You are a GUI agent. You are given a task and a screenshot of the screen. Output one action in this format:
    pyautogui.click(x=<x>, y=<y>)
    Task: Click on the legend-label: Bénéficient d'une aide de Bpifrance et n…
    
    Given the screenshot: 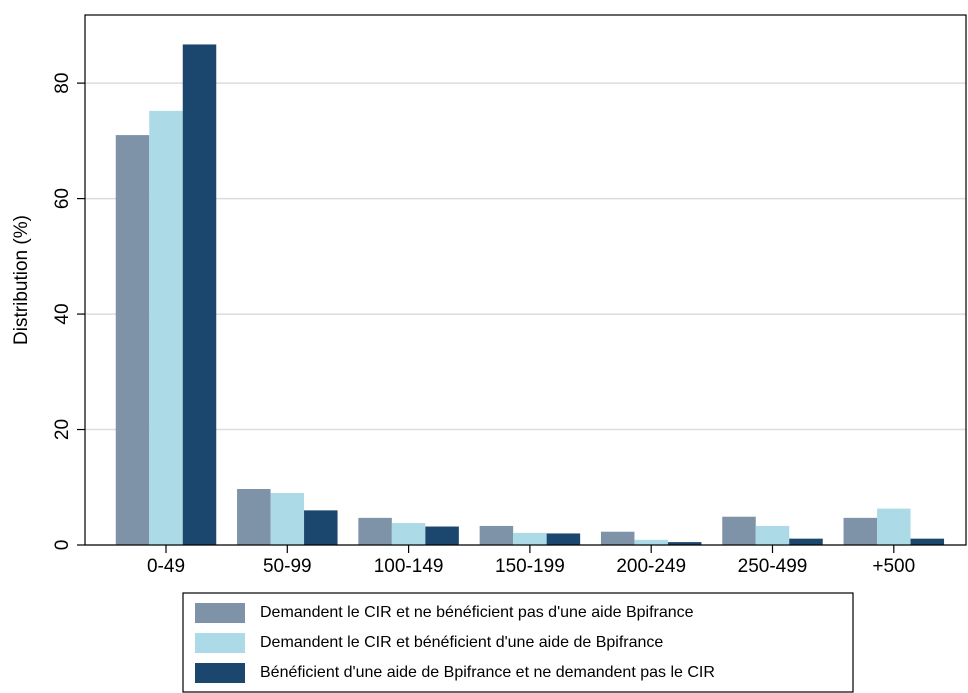 What is the action you would take?
    pyautogui.click(x=487, y=672)
    